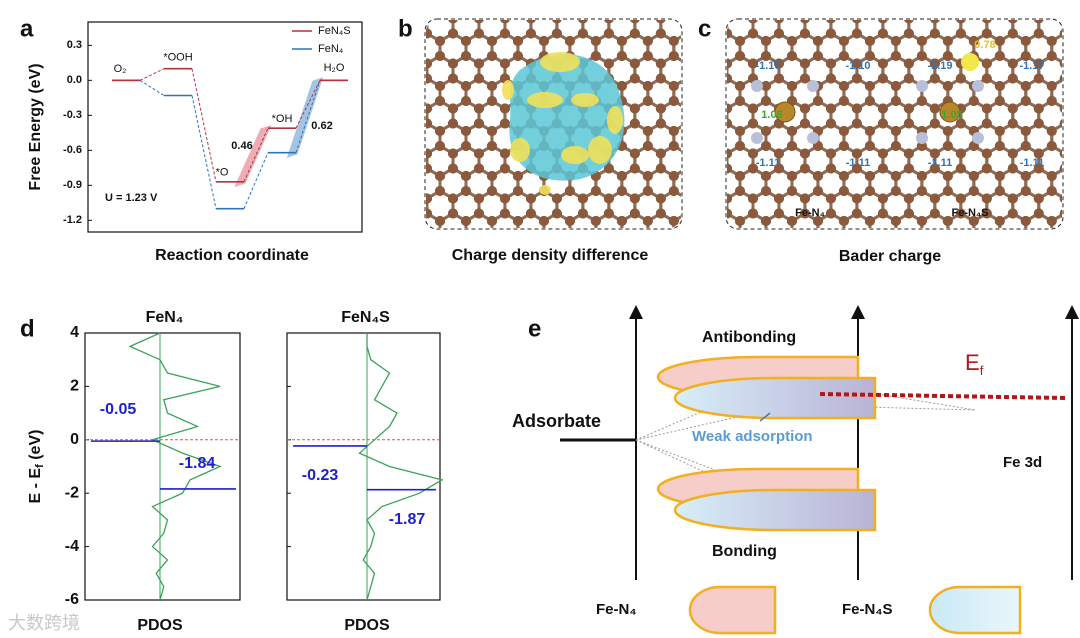 This screenshot has height=638, width=1080. What do you see at coordinates (943, 396) in the screenshot?
I see `fermi-level` at bounding box center [943, 396].